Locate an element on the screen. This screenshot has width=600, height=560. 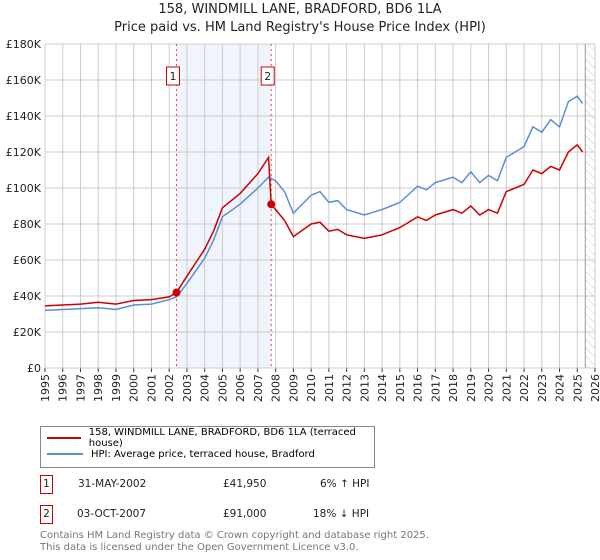
x-tick-label: 1995 is located at coordinates (45, 388).